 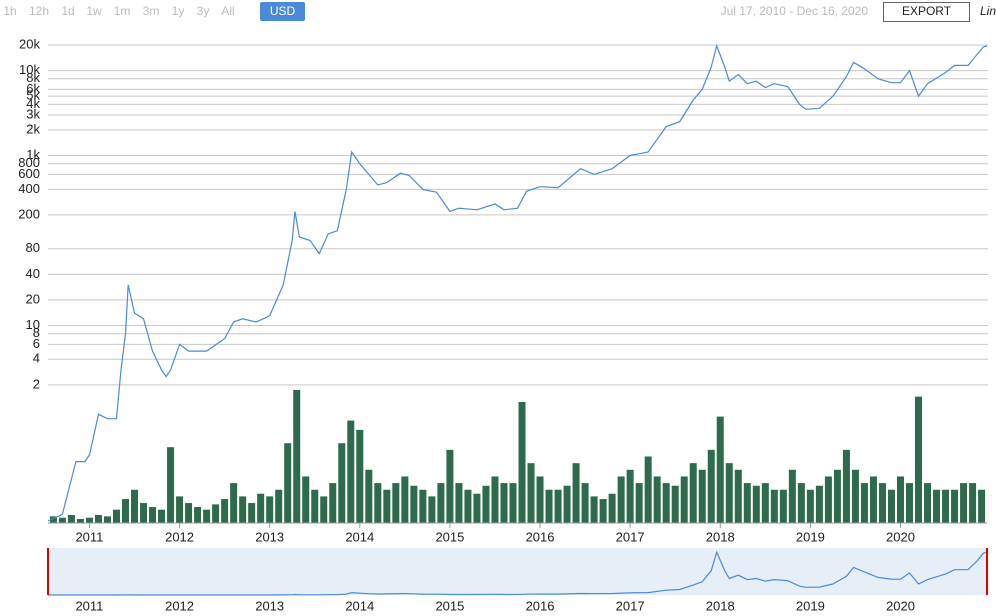 I want to click on navigator-x-label: 2014, so click(x=359, y=605).